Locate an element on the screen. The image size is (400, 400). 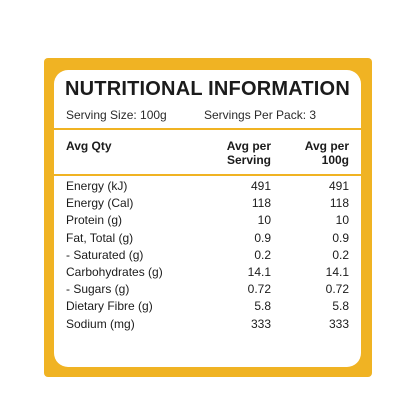
nutrient-name: Sodium (mg) is located at coordinates (100, 323).